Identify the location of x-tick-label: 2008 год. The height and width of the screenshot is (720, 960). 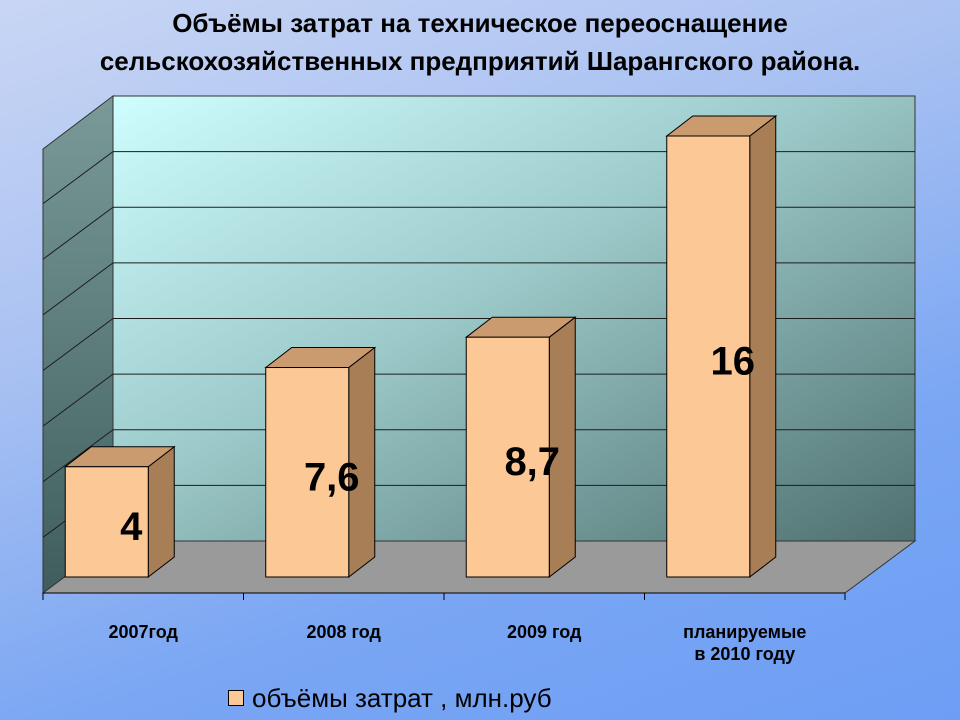
(344, 632).